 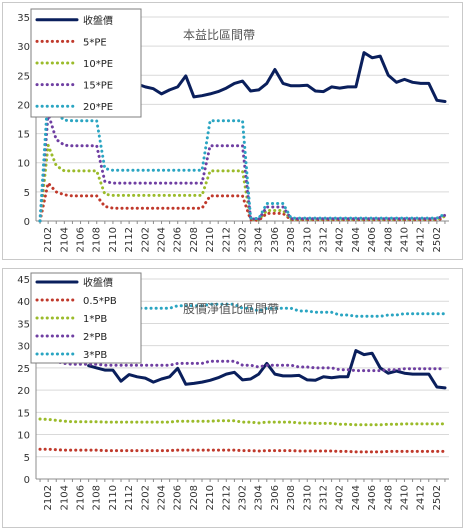 What do you see at coordinates (23, 302) in the screenshot?
I see `y-tick-label: 40` at bounding box center [23, 302].